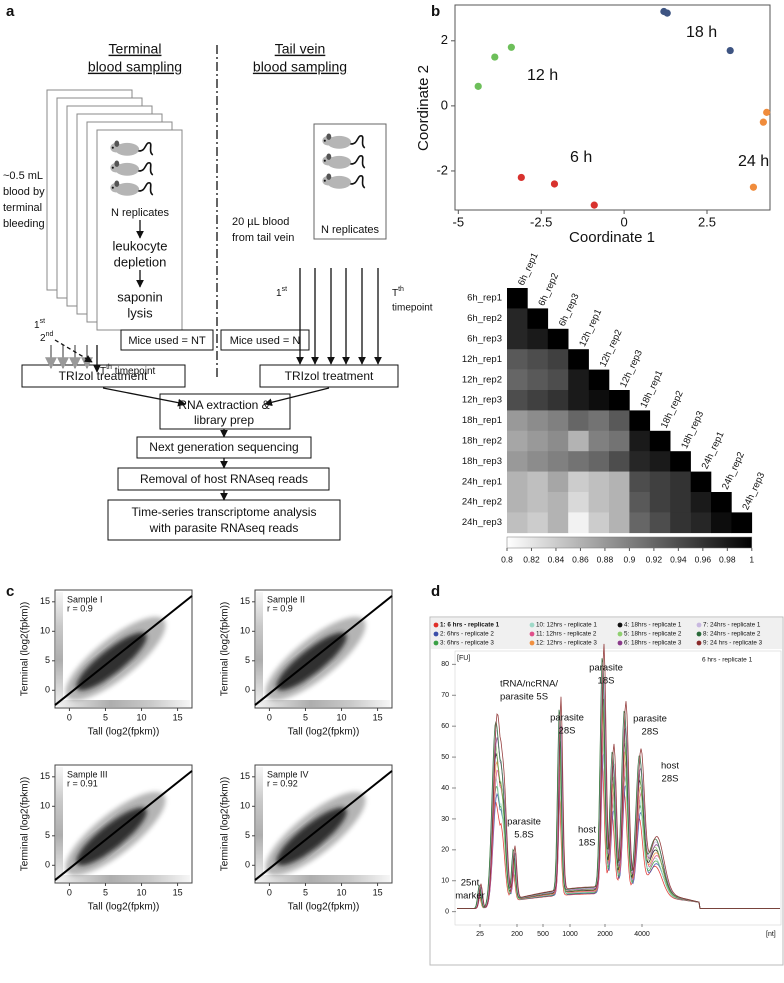 This screenshot has height=983, width=784. Describe the element at coordinates (350, 230) in the screenshot. I see `label: N replicates` at that location.